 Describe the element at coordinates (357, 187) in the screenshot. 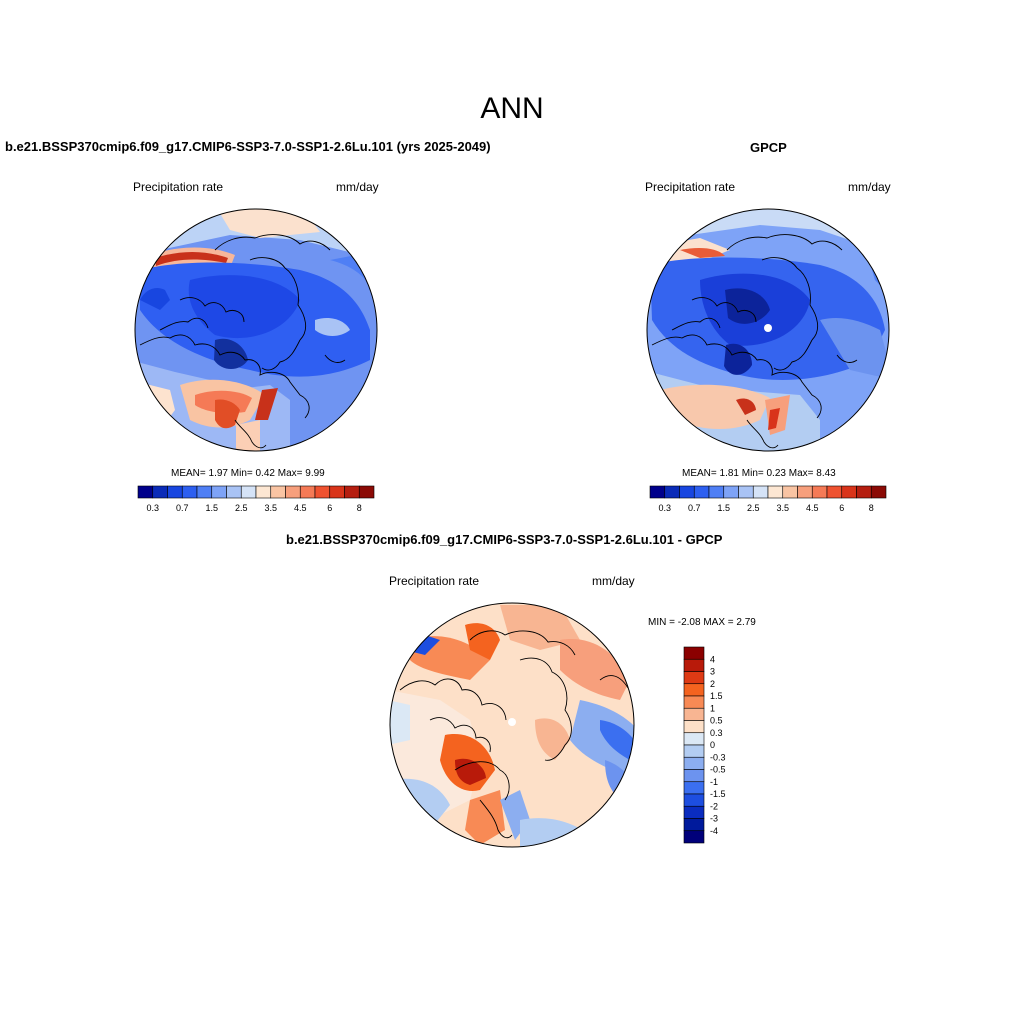

I see `panel1-units: mm/day` at that location.